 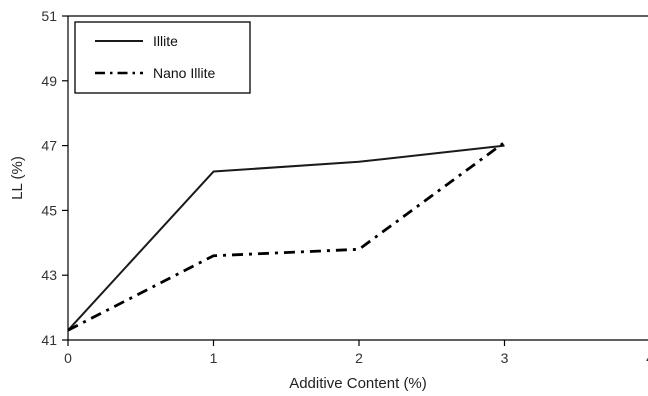 What do you see at coordinates (49, 81) in the screenshot?
I see `y-tick-label: 49` at bounding box center [49, 81].